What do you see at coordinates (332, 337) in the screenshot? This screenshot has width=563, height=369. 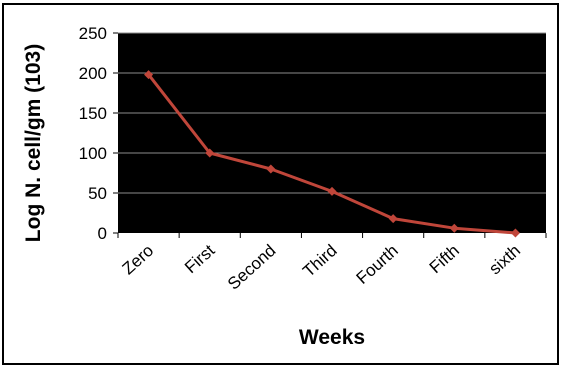 I see `x-axis-title: Weeks` at bounding box center [332, 337].